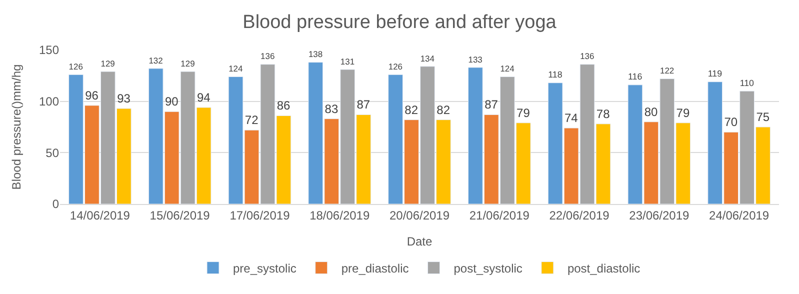 This screenshot has width=799, height=294. What do you see at coordinates (419, 241) in the screenshot?
I see `x-axis-title: Date` at bounding box center [419, 241].